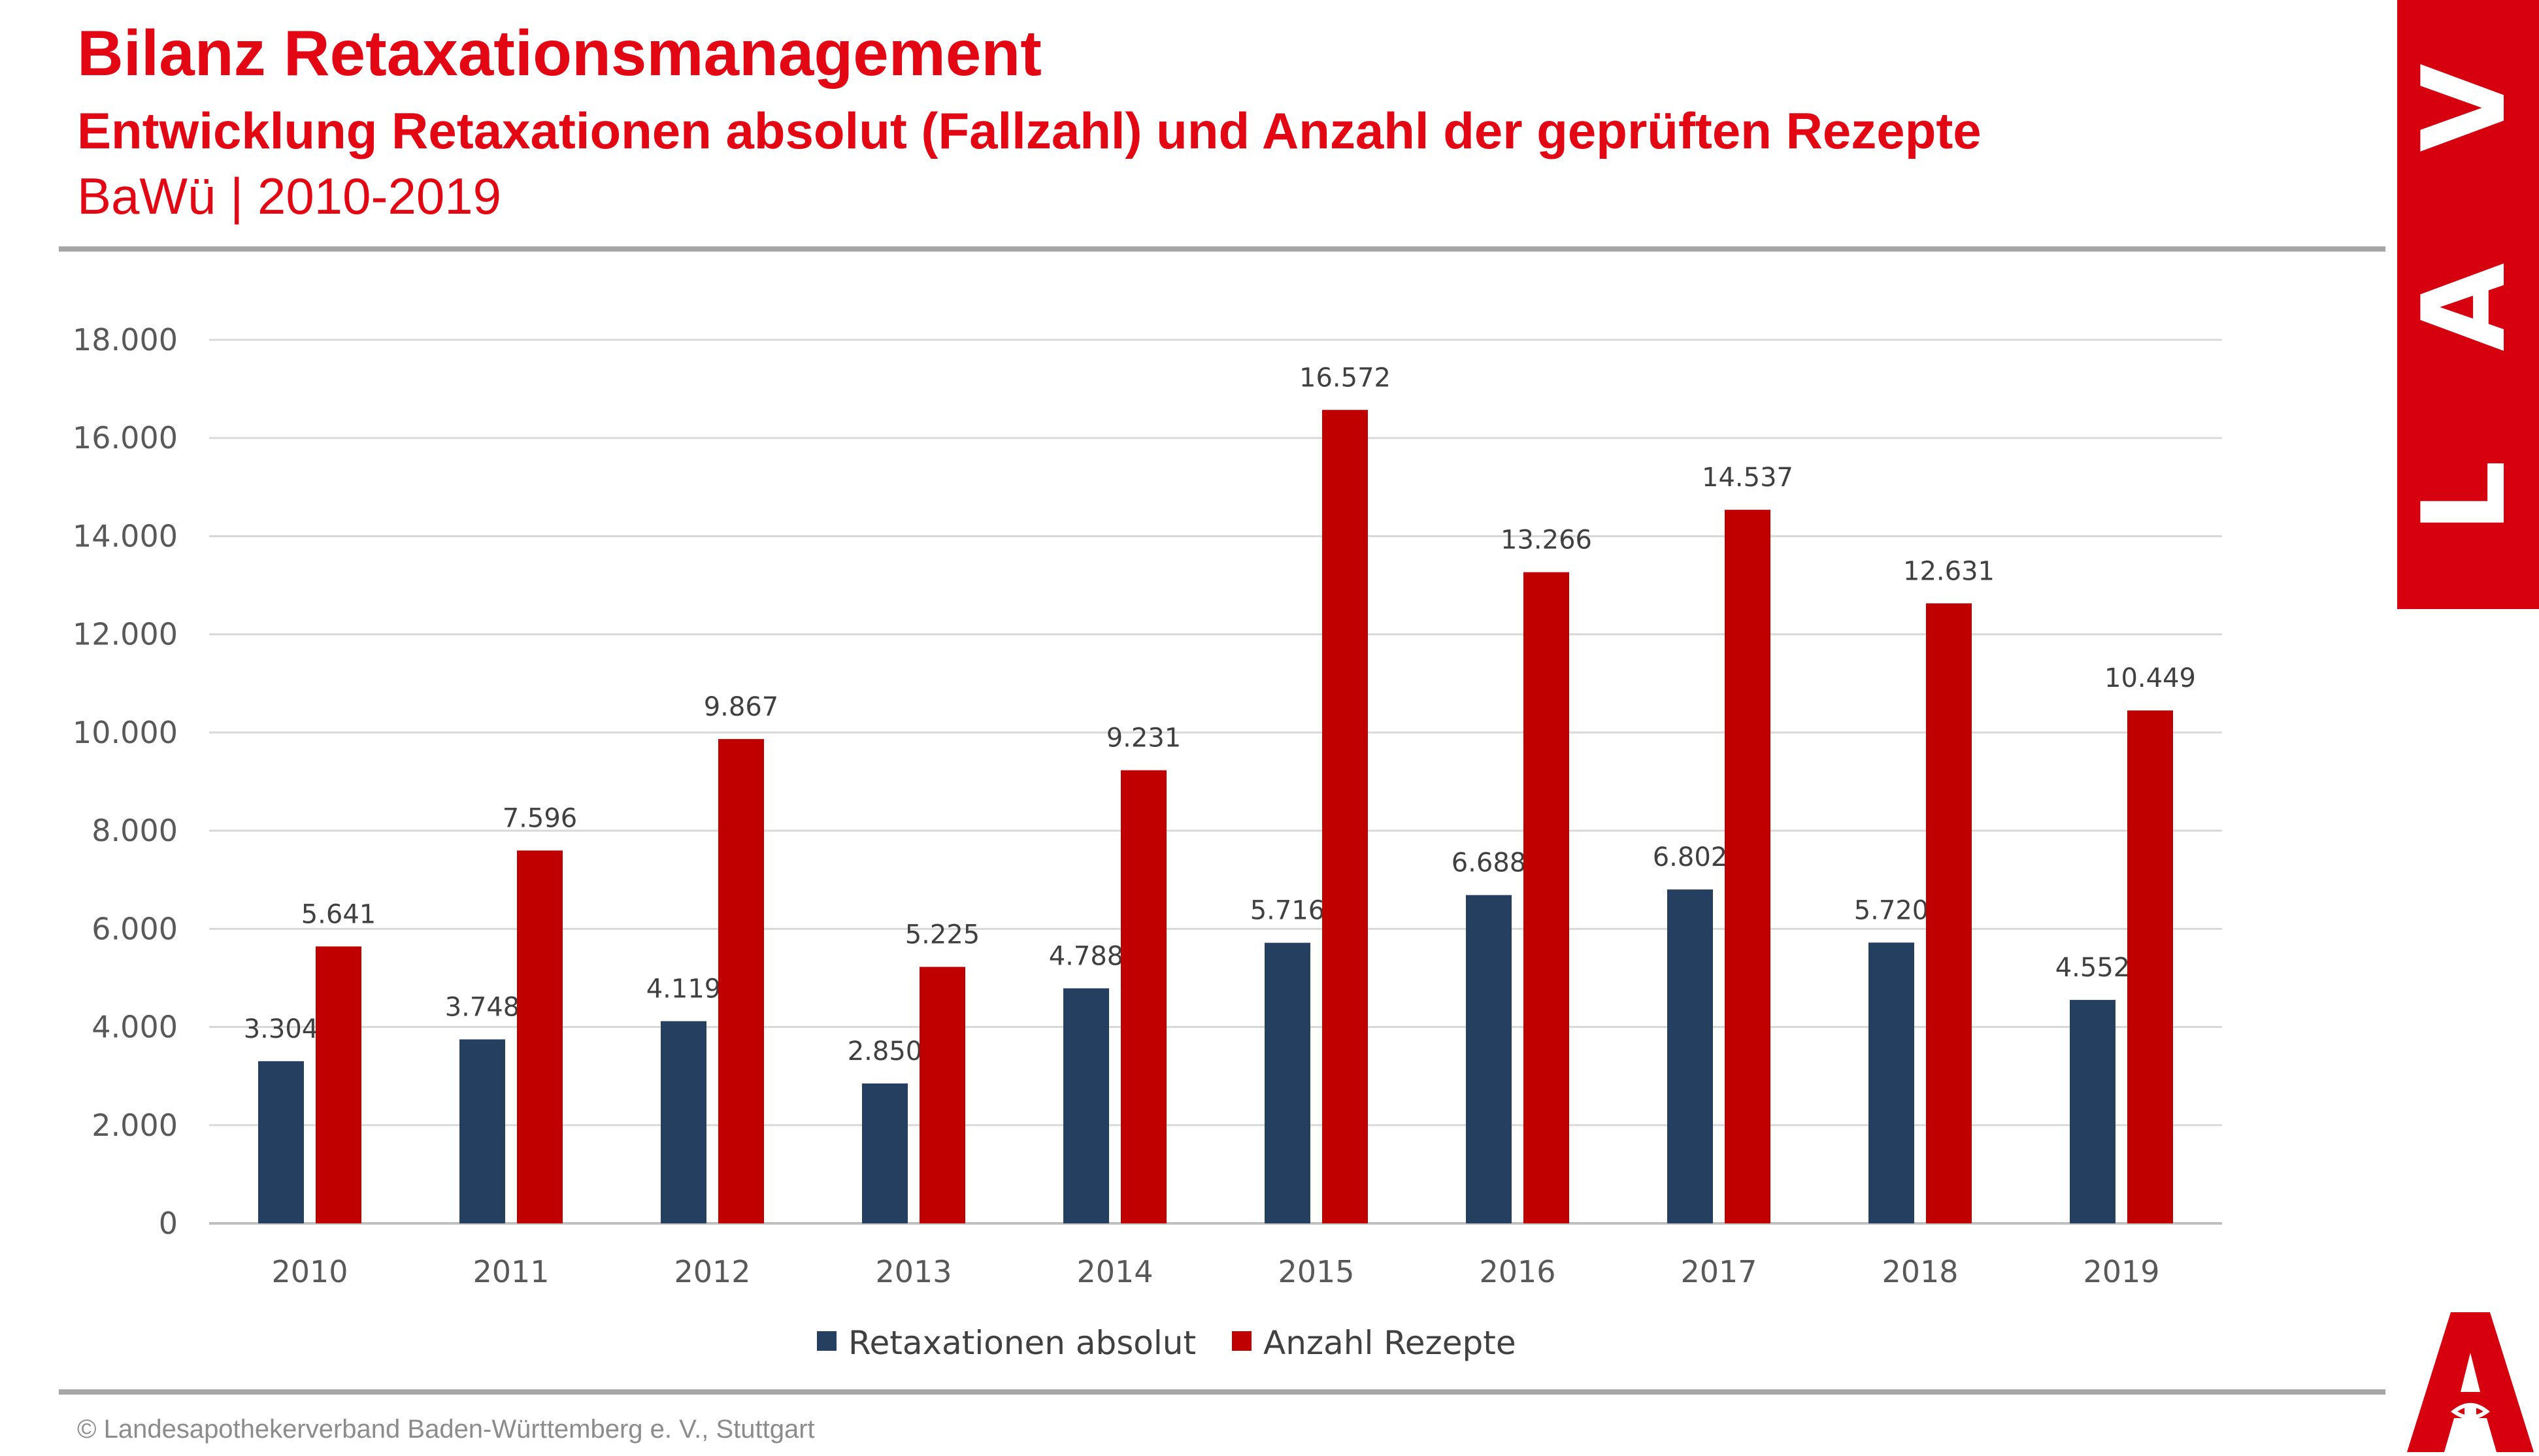 This screenshot has height=1456, width=2539. I want to click on y-tick-label: 2.000, so click(134, 1125).